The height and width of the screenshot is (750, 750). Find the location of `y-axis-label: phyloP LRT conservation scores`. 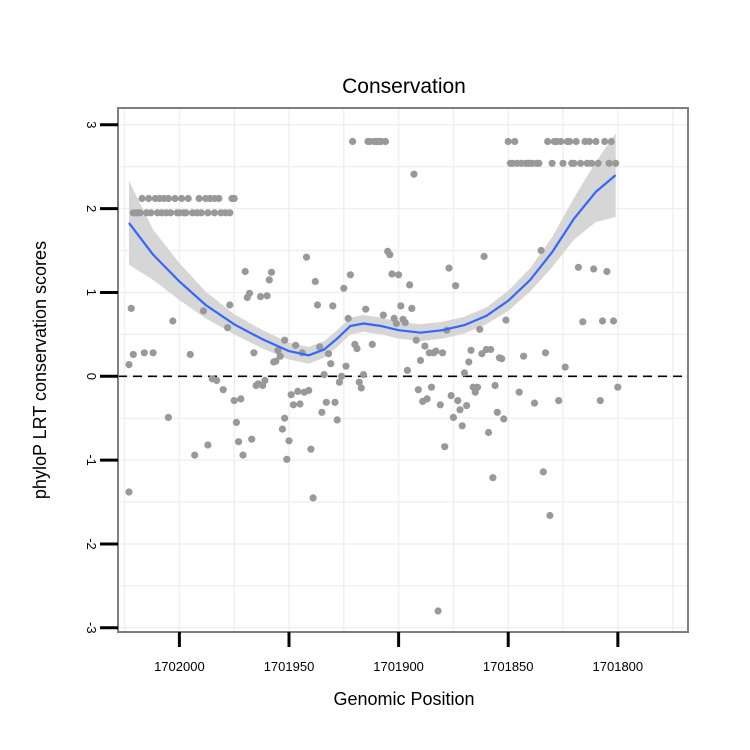

y-axis-label: phyloP LRT conservation scores is located at coordinates (40, 370).